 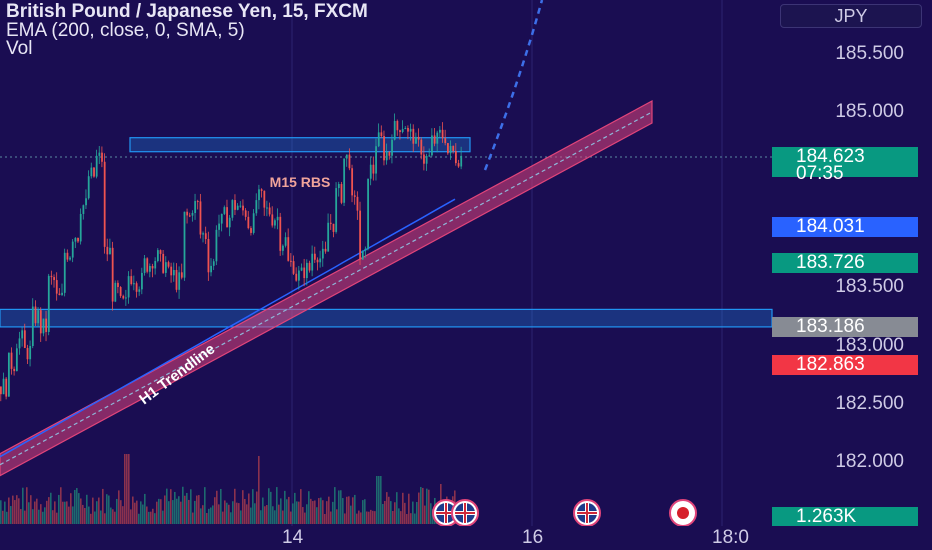 I want to click on event-icons, so click(x=564, y=513).